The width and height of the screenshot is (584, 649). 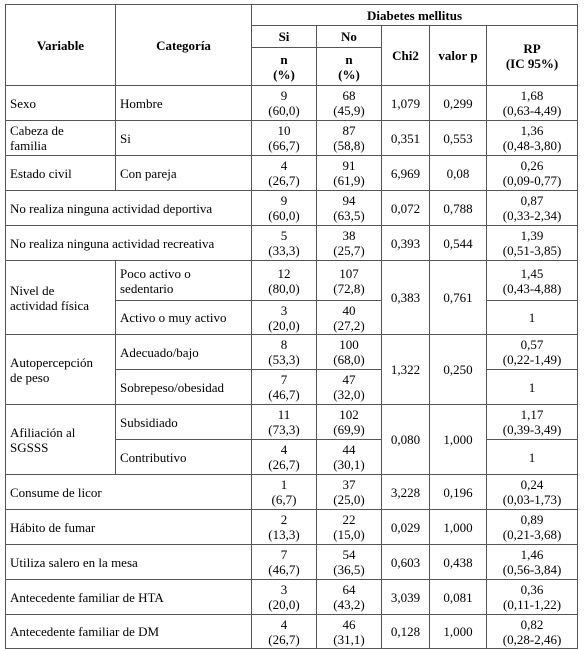 I want to click on si-n: 1, so click(x=284, y=484).